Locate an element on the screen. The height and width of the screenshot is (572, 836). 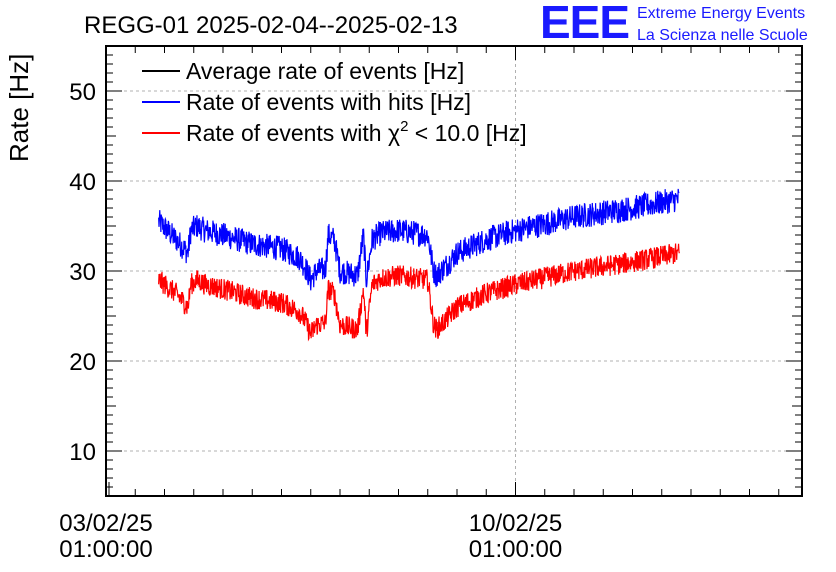
y-tick-label: 50 is located at coordinates (82, 92).